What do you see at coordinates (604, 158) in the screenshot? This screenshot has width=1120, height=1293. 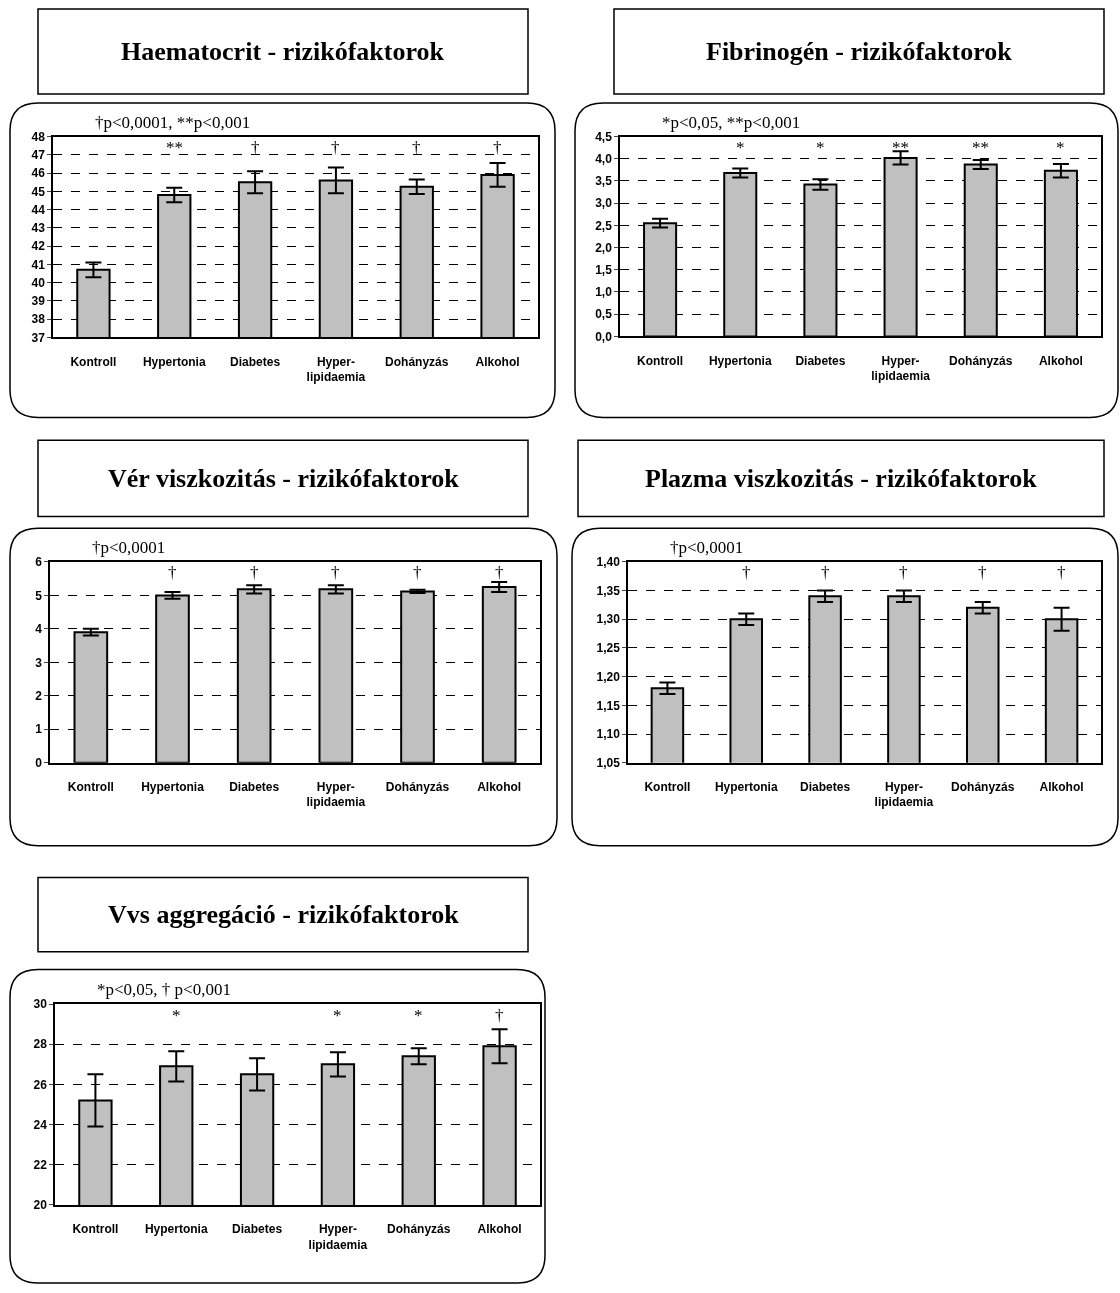 I see `y-tick-label: 4,0` at bounding box center [604, 158].